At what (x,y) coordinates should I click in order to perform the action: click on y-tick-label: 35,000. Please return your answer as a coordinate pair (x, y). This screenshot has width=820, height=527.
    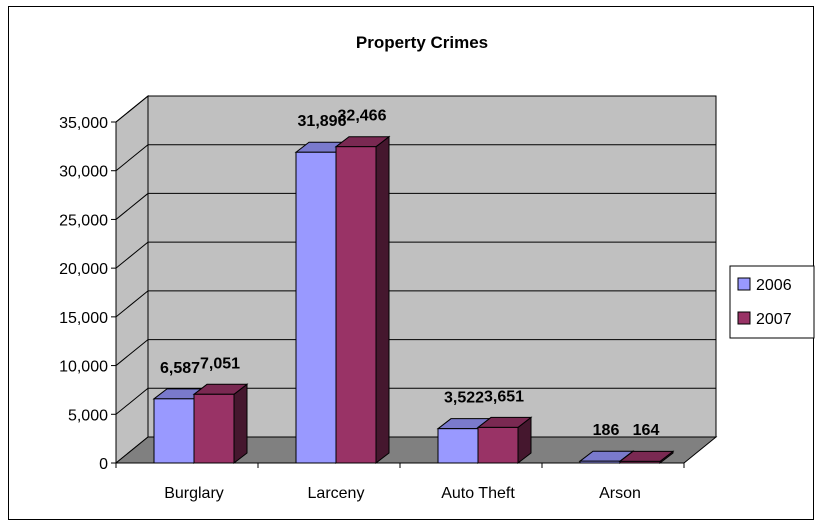
    Looking at the image, I should click on (83, 123).